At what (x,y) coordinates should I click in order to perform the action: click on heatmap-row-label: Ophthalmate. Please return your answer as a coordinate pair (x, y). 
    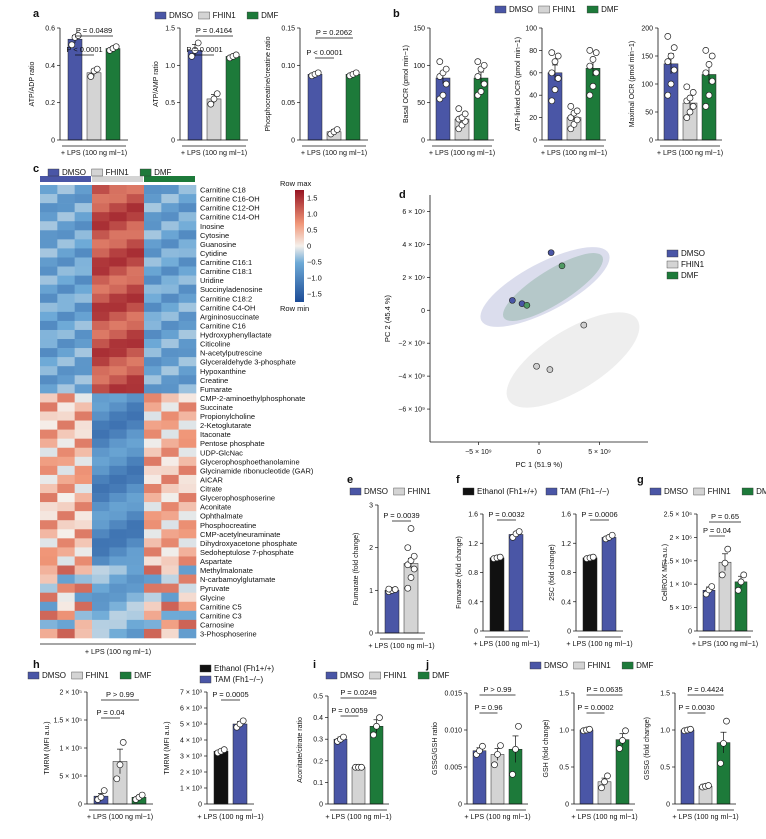
    Looking at the image, I should click on (221, 516).